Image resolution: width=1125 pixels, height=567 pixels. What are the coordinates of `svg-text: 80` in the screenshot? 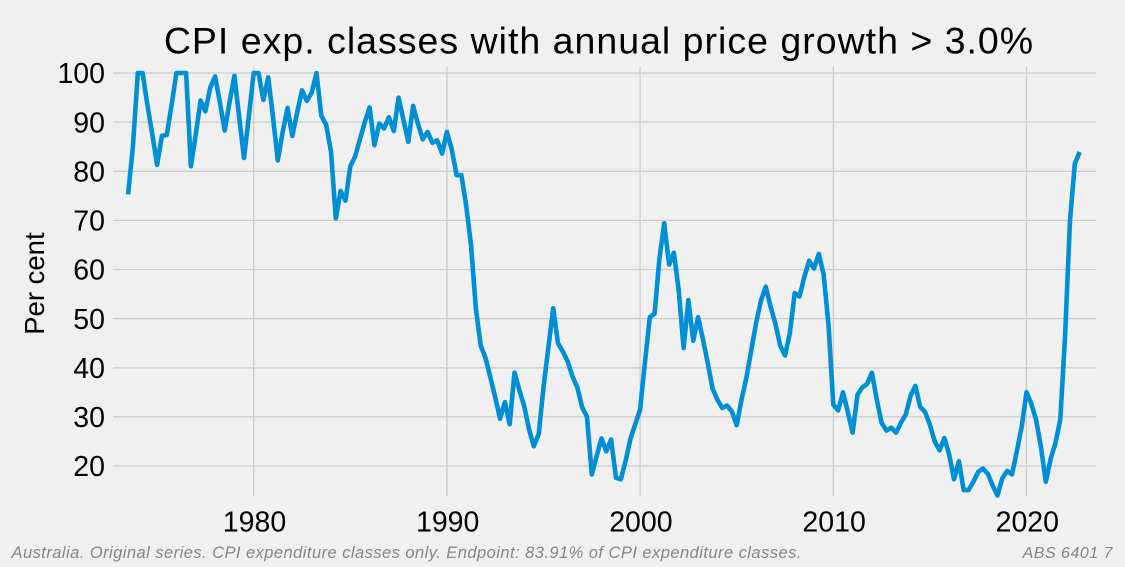 It's located at (89, 173).